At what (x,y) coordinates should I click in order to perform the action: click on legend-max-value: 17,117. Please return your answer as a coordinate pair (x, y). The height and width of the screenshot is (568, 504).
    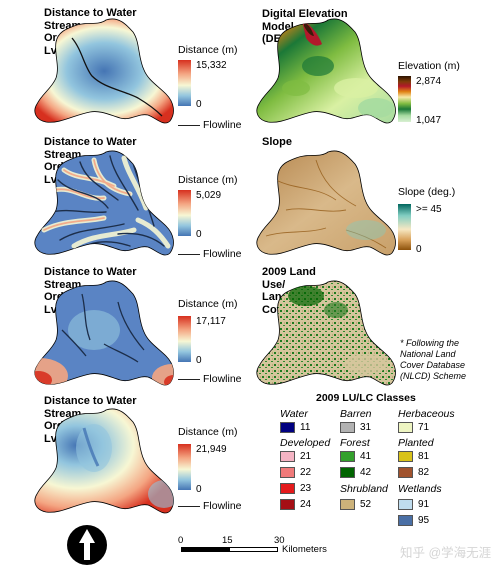
    Looking at the image, I should click on (211, 321).